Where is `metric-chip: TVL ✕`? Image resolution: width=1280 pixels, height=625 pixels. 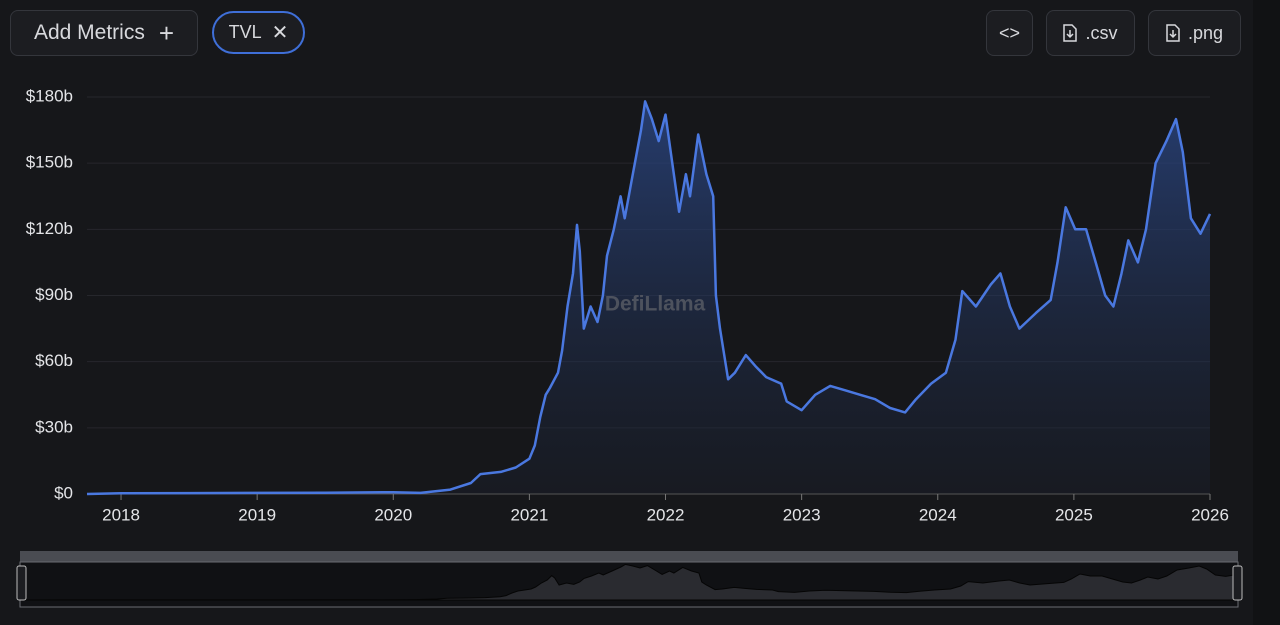 metric-chip: TVL ✕ is located at coordinates (258, 32).